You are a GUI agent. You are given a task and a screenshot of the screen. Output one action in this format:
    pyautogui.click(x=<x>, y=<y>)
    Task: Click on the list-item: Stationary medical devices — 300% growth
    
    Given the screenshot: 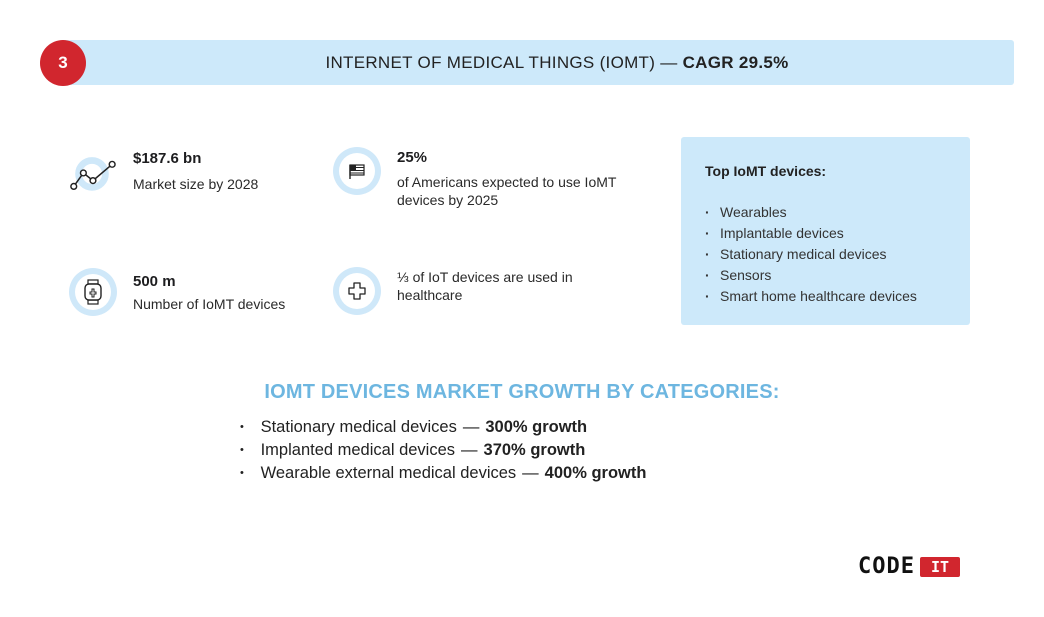 What is the action you would take?
    pyautogui.click(x=443, y=427)
    